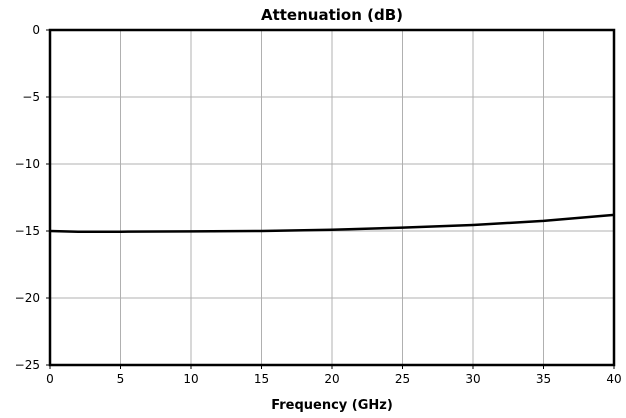 This screenshot has height=418, width=626. I want to click on x-tick-label: 10, so click(190, 379).